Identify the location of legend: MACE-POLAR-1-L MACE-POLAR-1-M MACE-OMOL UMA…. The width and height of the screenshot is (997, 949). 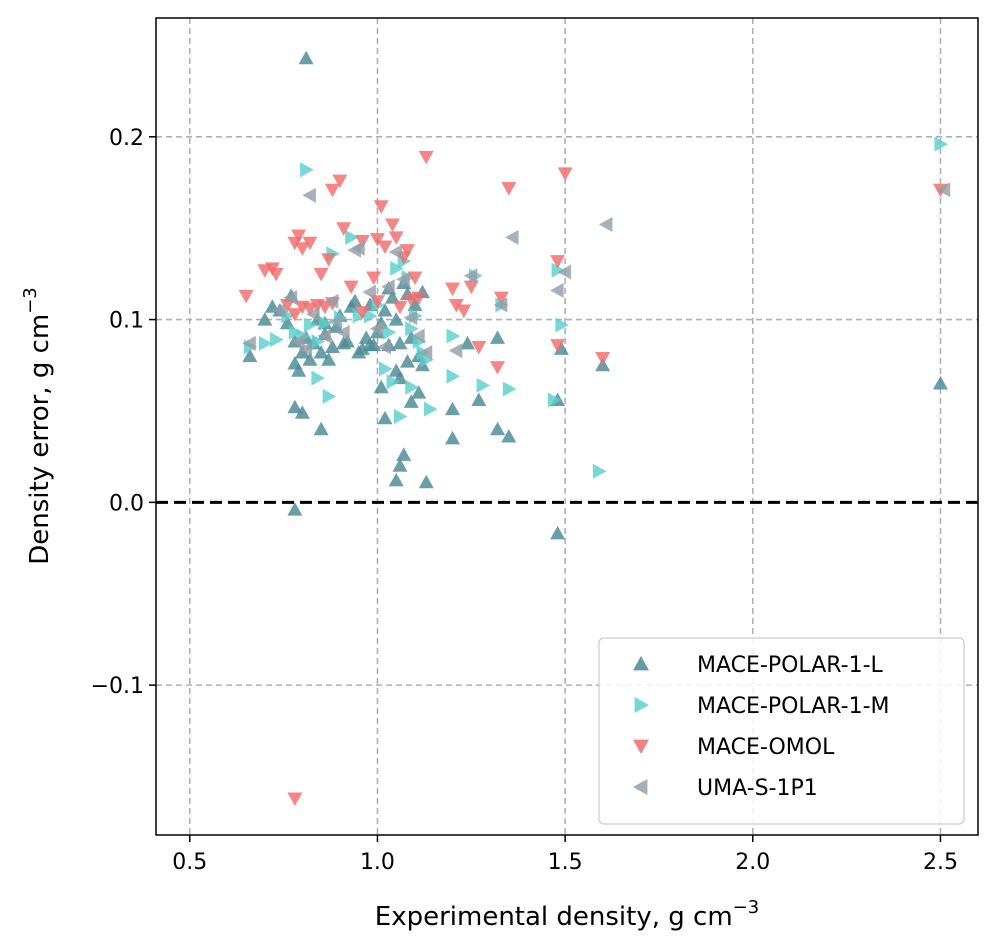
(781, 731).